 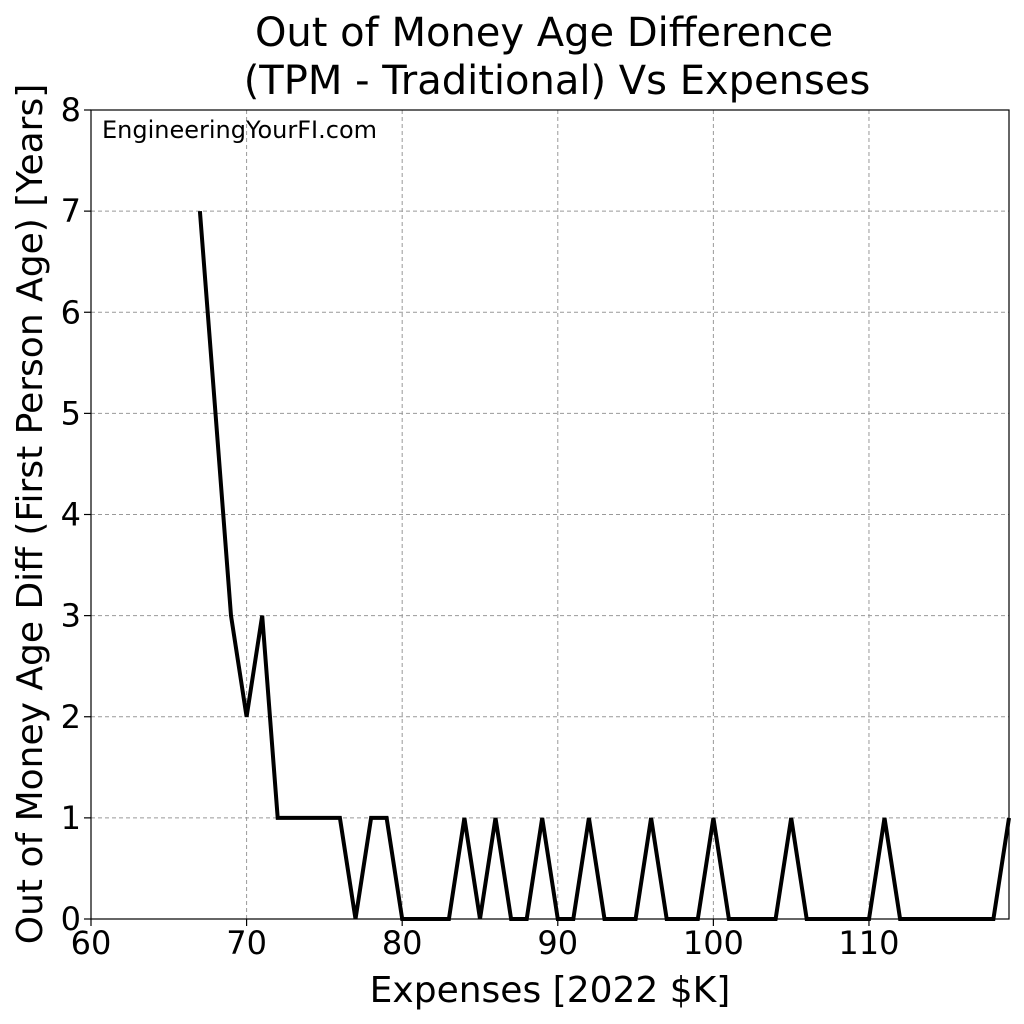 What do you see at coordinates (402, 943) in the screenshot?
I see `x-tick-label: 80` at bounding box center [402, 943].